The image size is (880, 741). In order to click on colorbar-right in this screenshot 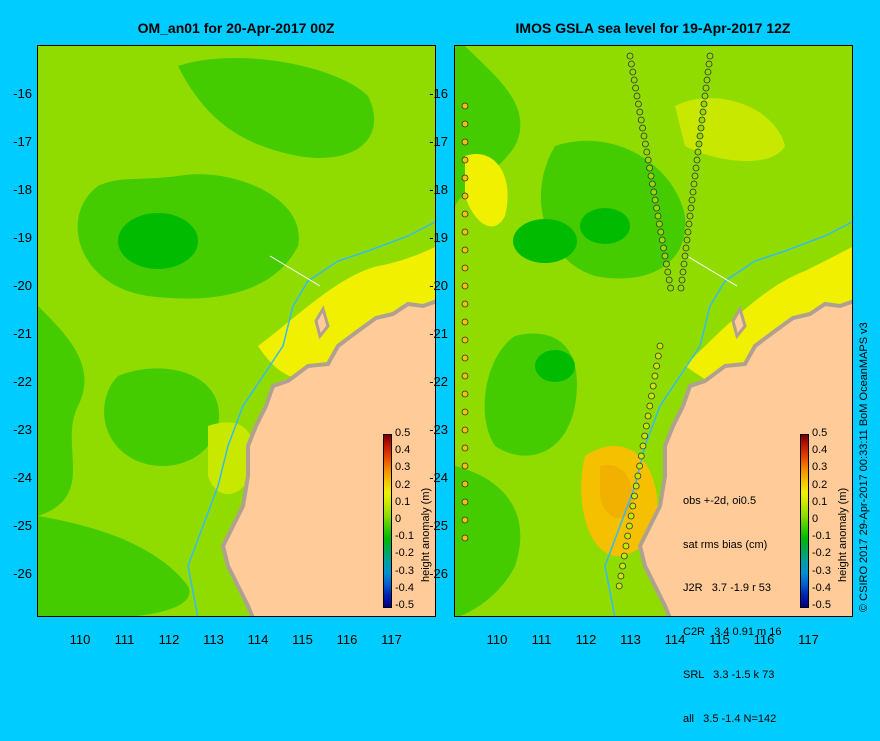, I will do `click(804, 521)`.